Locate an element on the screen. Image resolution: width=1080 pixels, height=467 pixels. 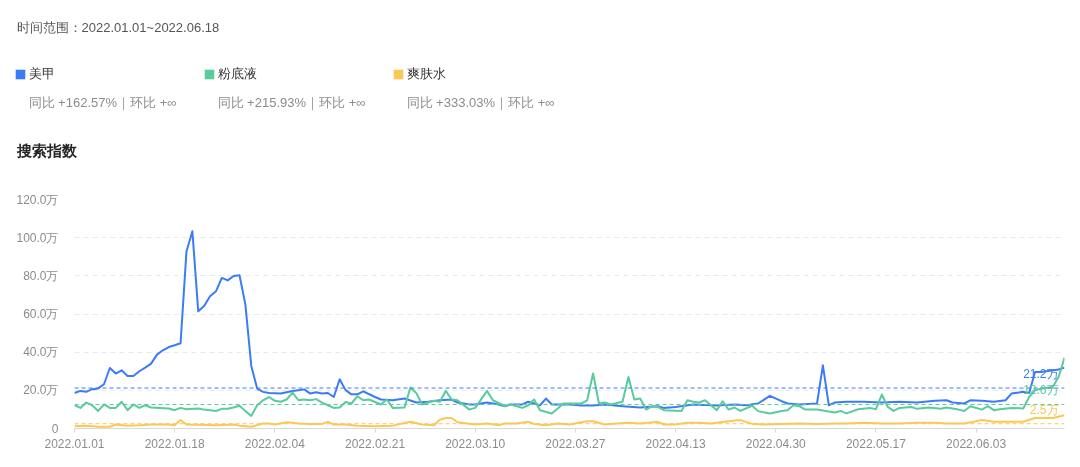
chart-subtitle: 时间范围：2022.01.01~2022.06.18 is located at coordinates (118, 27).